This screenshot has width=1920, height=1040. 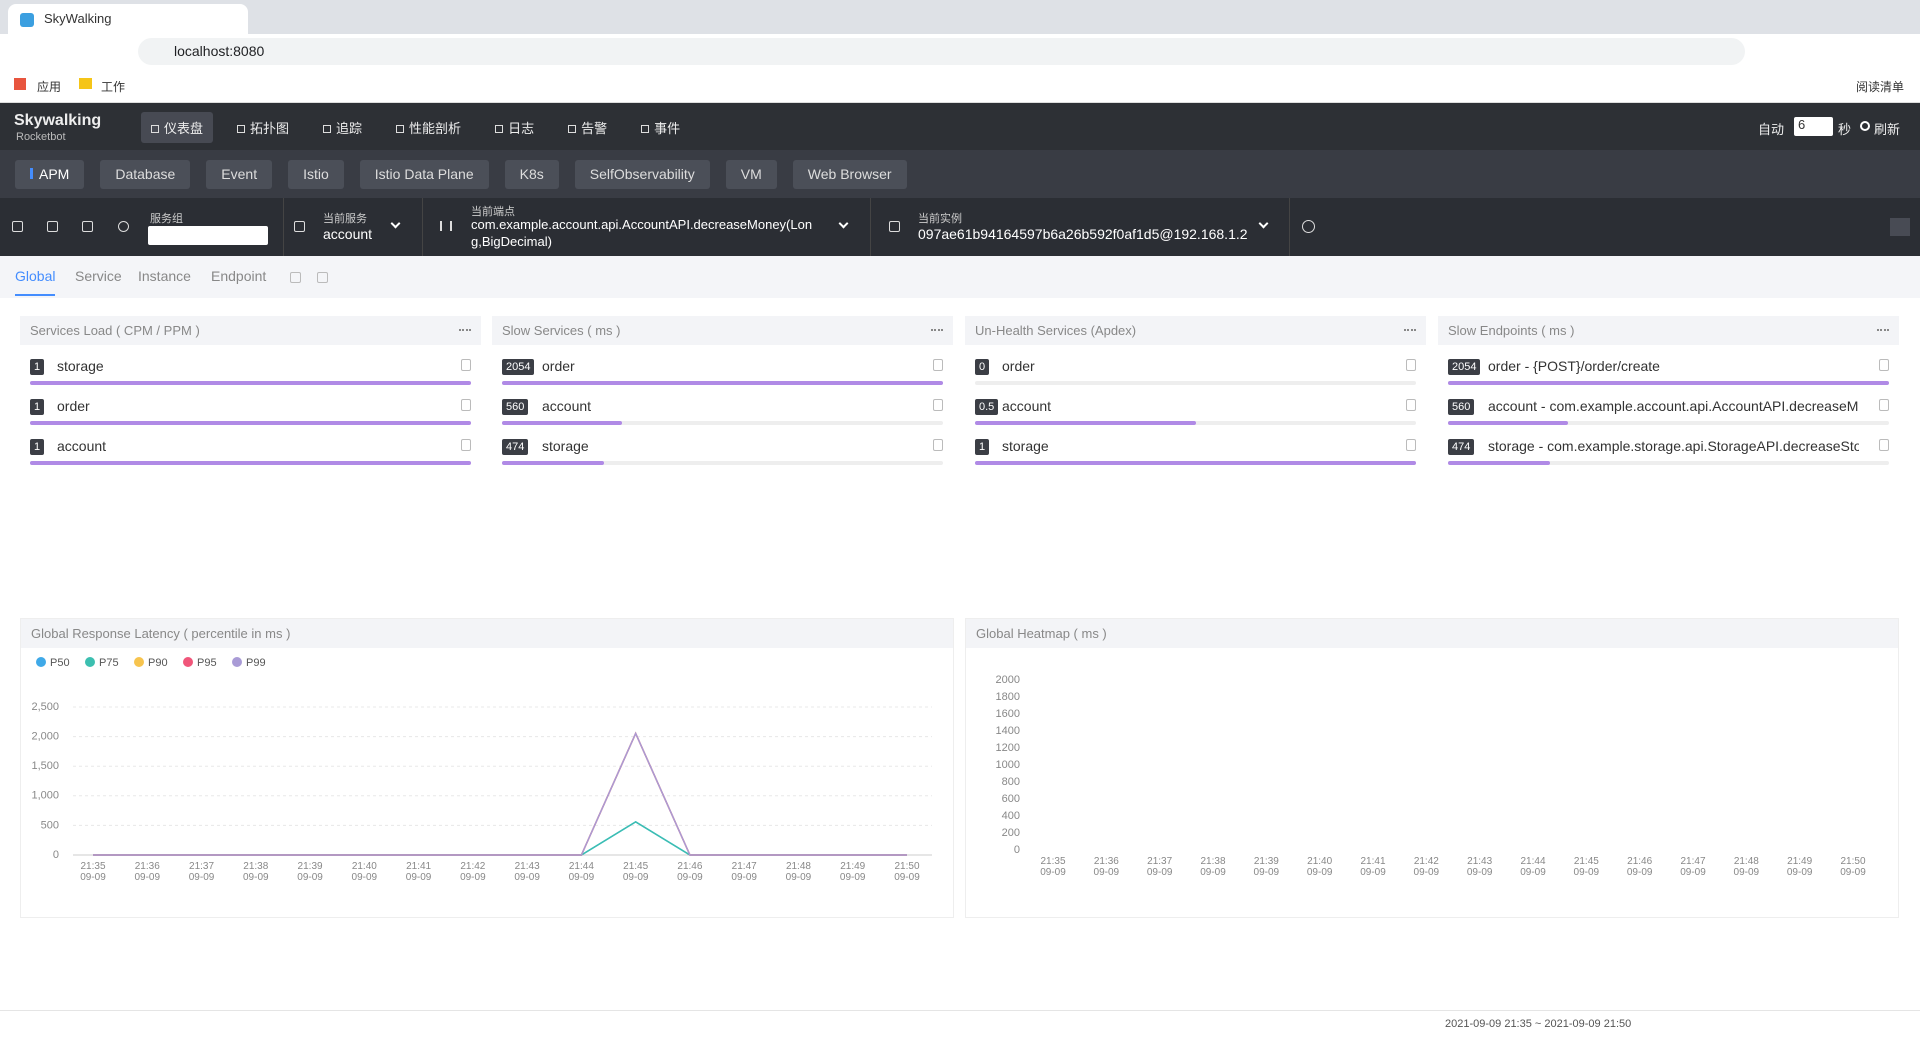 I want to click on legend-item: P95, so click(x=200, y=663).